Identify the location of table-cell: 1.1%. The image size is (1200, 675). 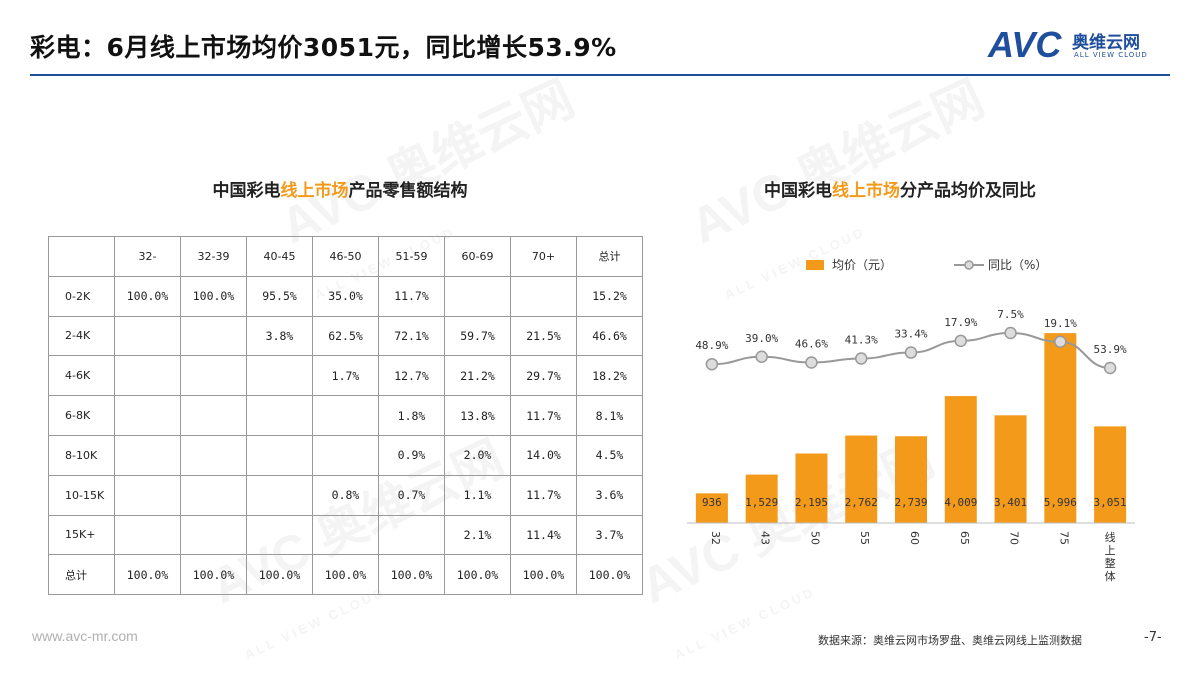
(477, 495).